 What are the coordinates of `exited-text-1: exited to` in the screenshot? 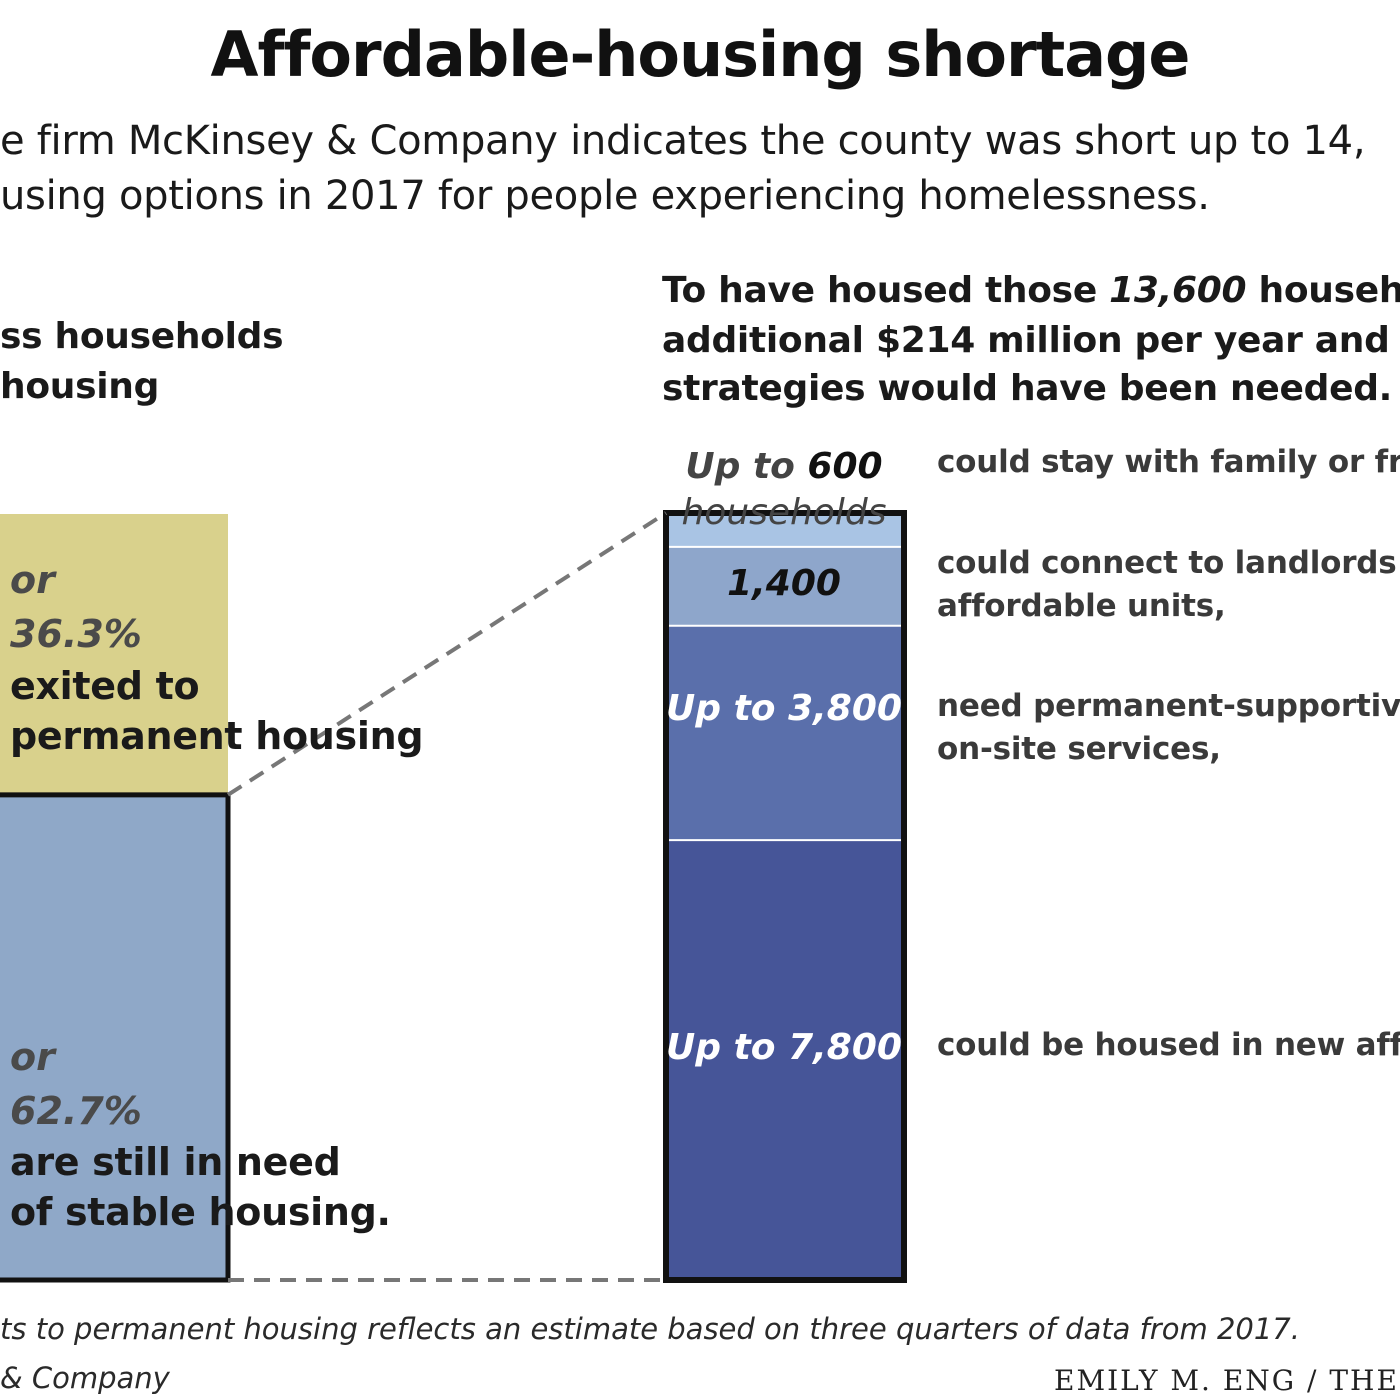 It's located at (105, 686).